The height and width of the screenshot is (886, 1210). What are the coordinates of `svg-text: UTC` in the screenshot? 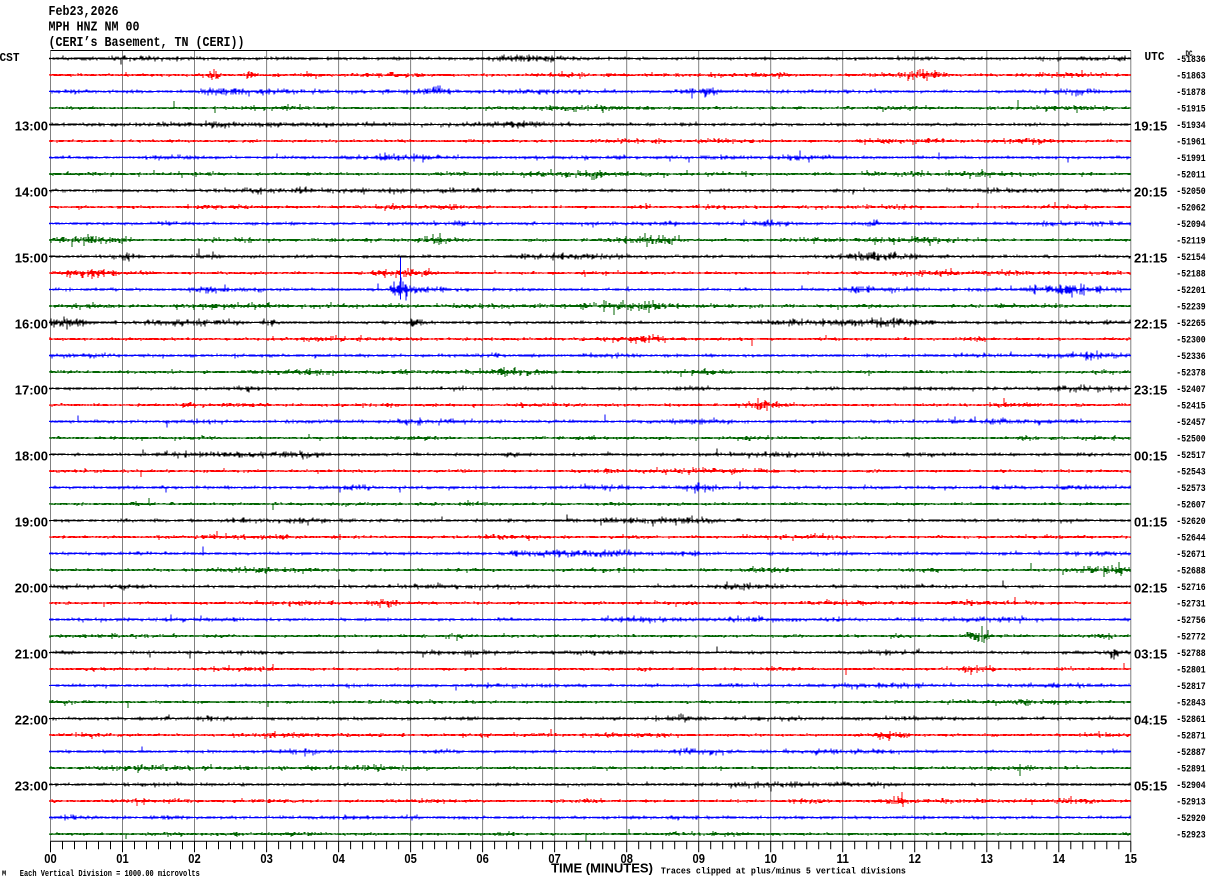 It's located at (1155, 57).